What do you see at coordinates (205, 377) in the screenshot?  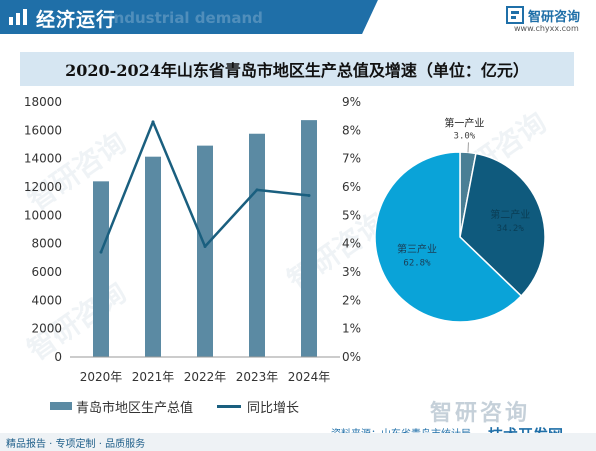 I see `x-tick-label: 2022年` at bounding box center [205, 377].